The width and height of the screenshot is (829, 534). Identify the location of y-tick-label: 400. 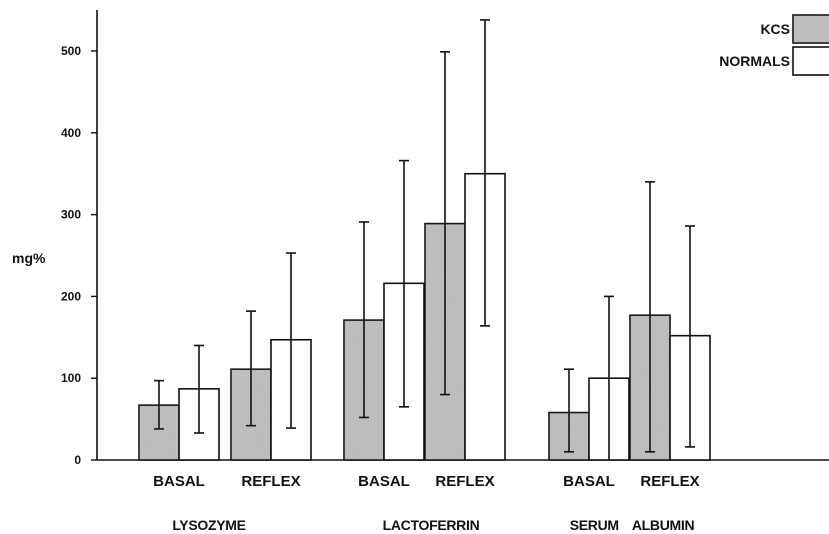
(71, 133).